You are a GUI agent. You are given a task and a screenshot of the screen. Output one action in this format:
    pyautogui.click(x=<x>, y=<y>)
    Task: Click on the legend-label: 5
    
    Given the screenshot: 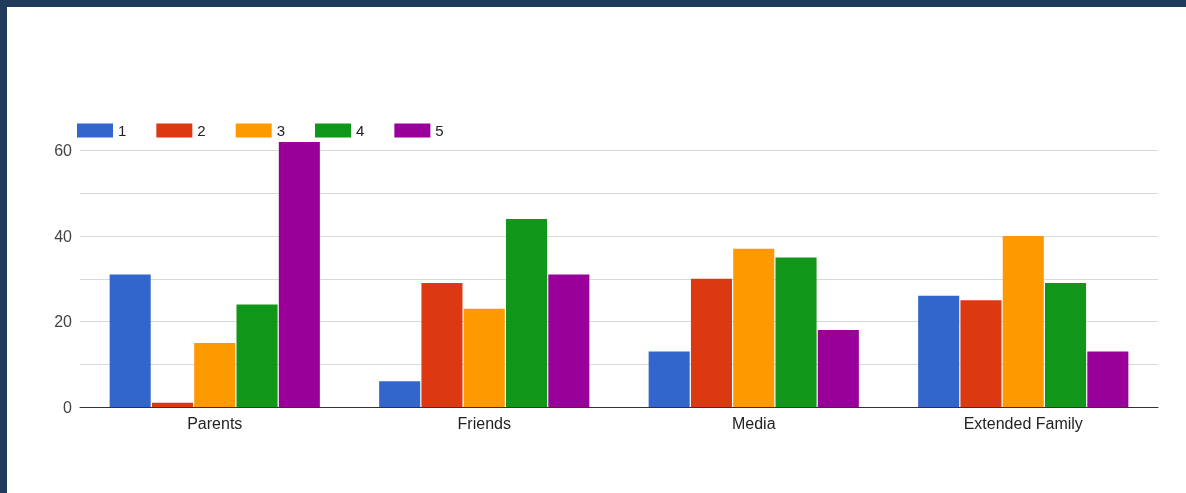 What is the action you would take?
    pyautogui.click(x=439, y=130)
    